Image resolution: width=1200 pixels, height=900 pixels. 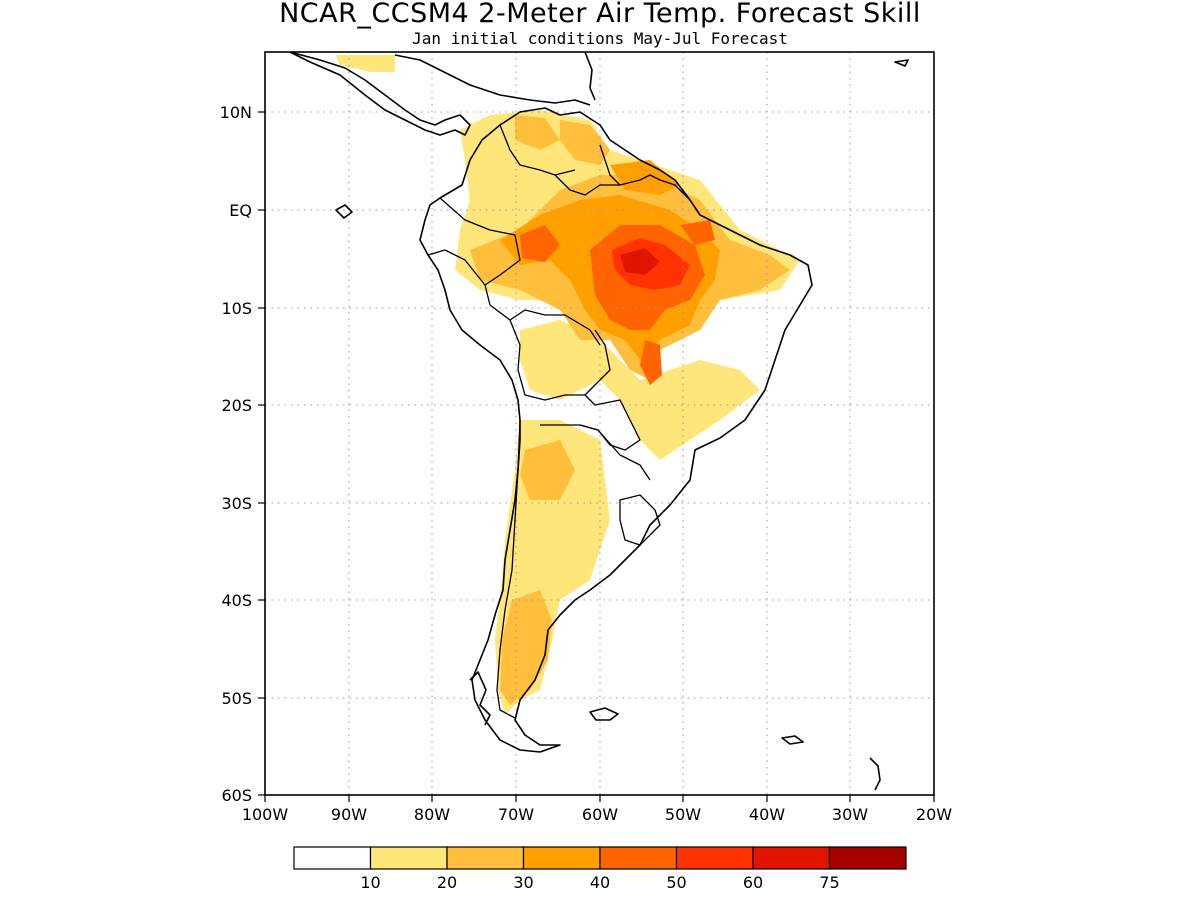 I want to click on shade-dorange-east, so click(x=697, y=232).